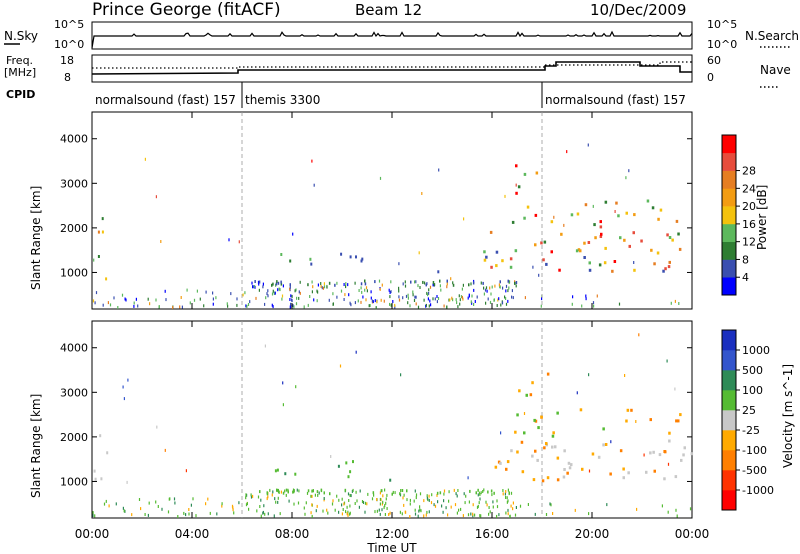 This screenshot has height=554, width=800. What do you see at coordinates (729, 400) in the screenshot?
I see `velocity-colorbar-swatch` at bounding box center [729, 400].